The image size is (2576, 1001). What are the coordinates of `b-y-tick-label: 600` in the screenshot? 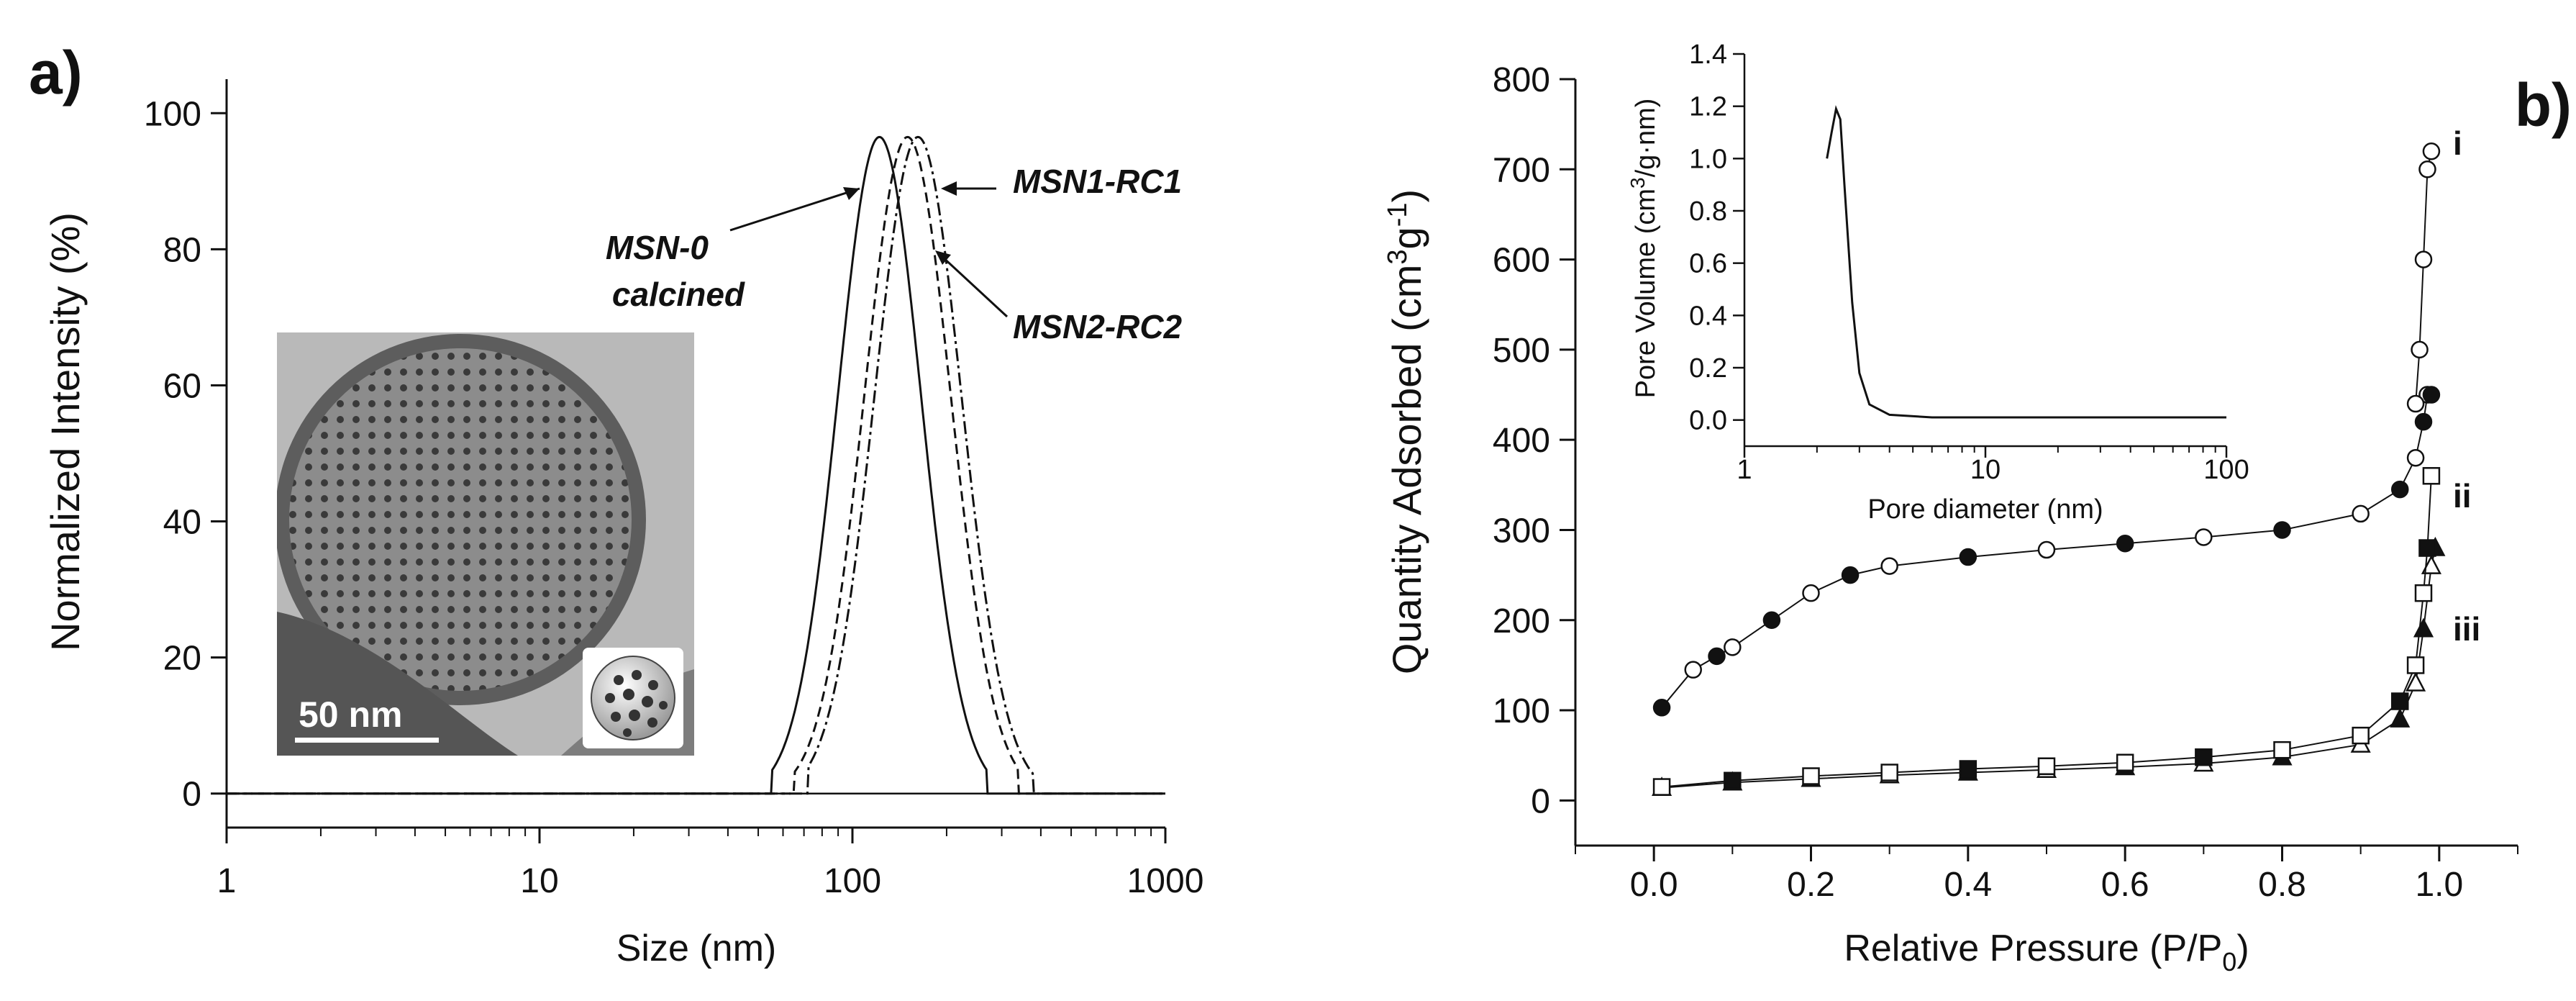 It's located at (1521, 261).